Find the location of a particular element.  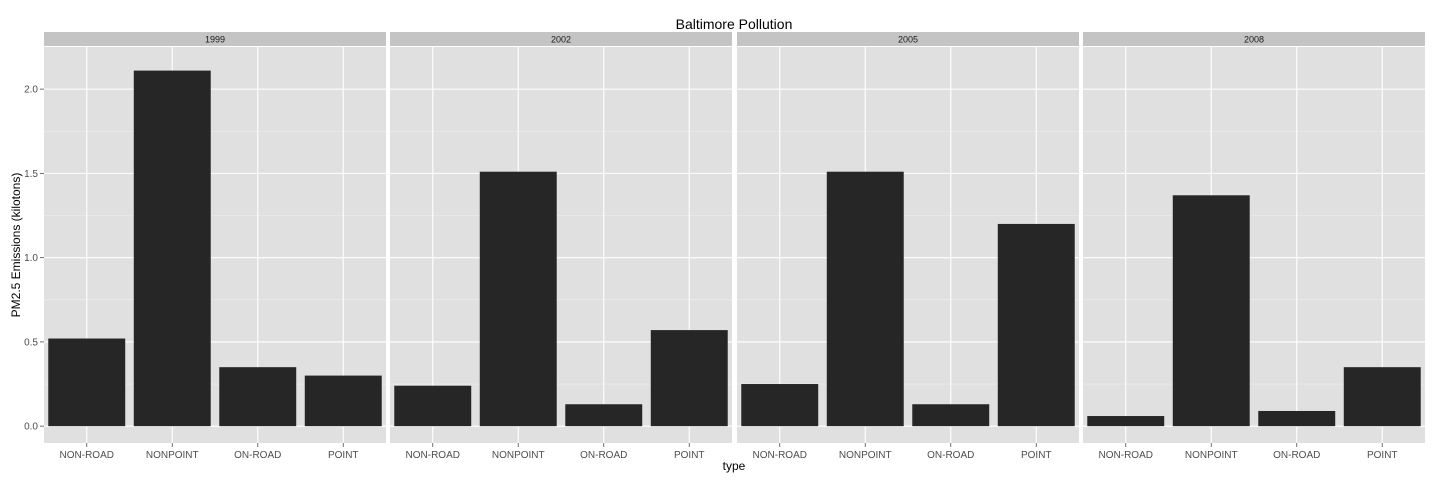

bar-1999-point is located at coordinates (343, 401).